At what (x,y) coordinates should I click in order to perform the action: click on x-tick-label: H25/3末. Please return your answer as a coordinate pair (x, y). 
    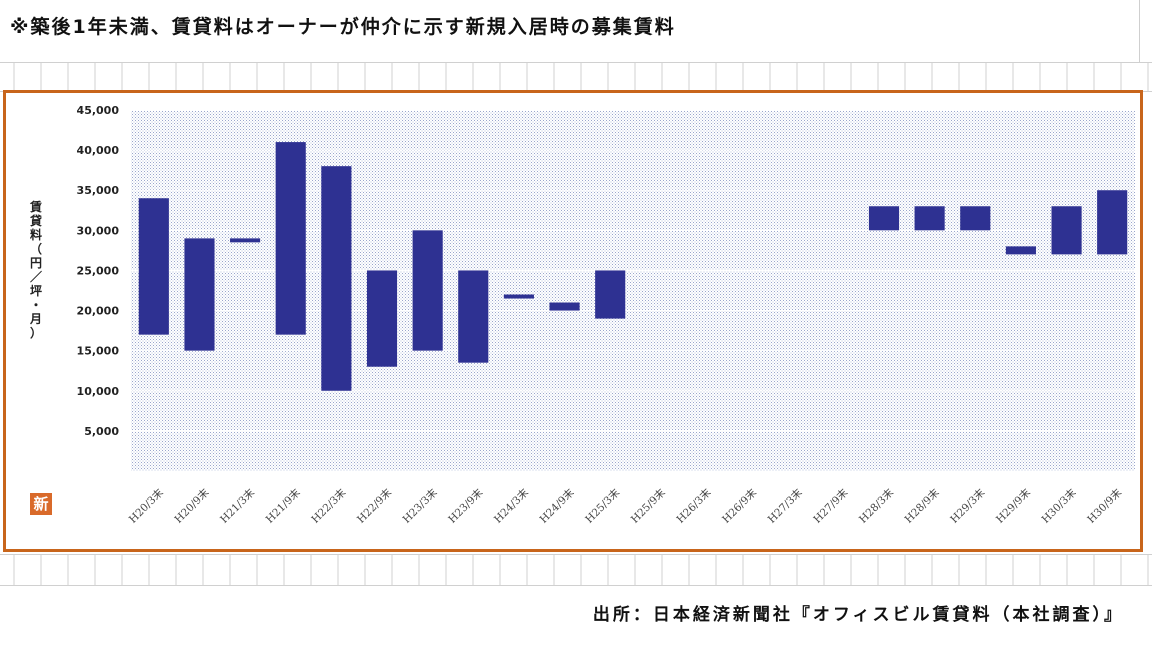
    Looking at the image, I should click on (603, 506).